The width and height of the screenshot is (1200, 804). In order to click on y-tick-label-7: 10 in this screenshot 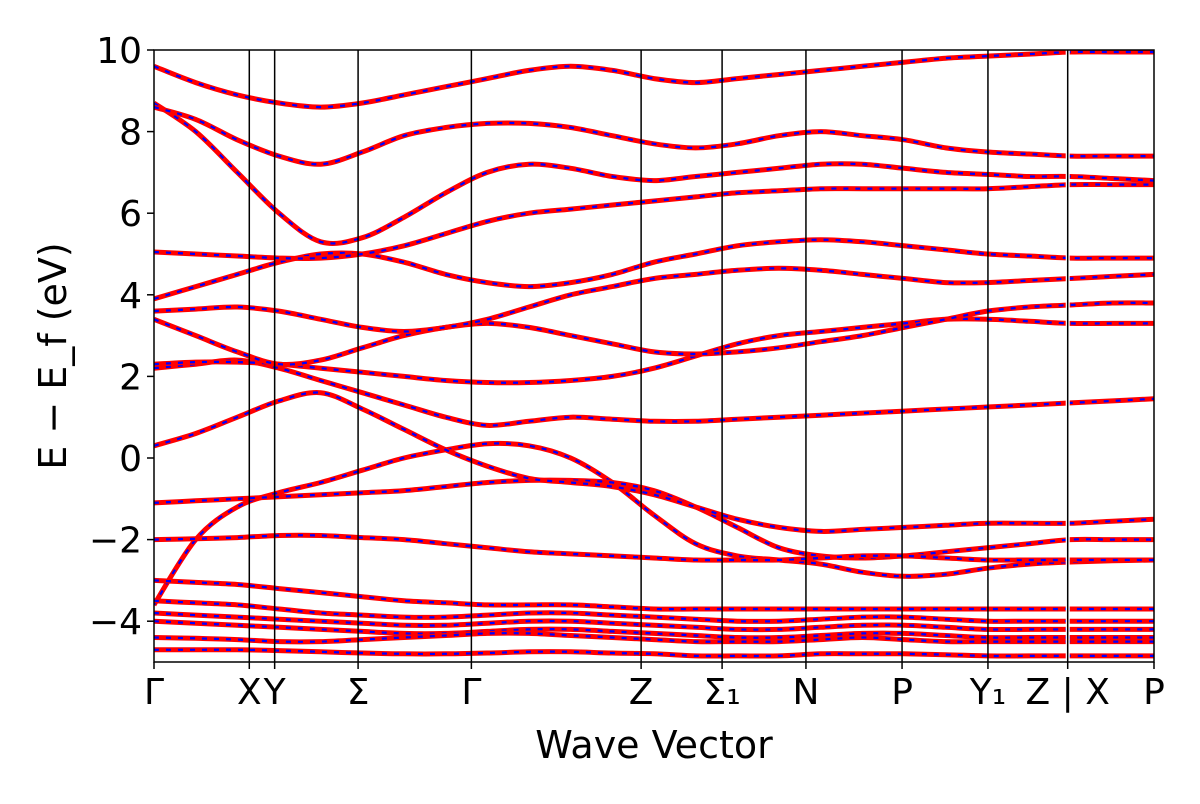, I will do `click(119, 51)`.